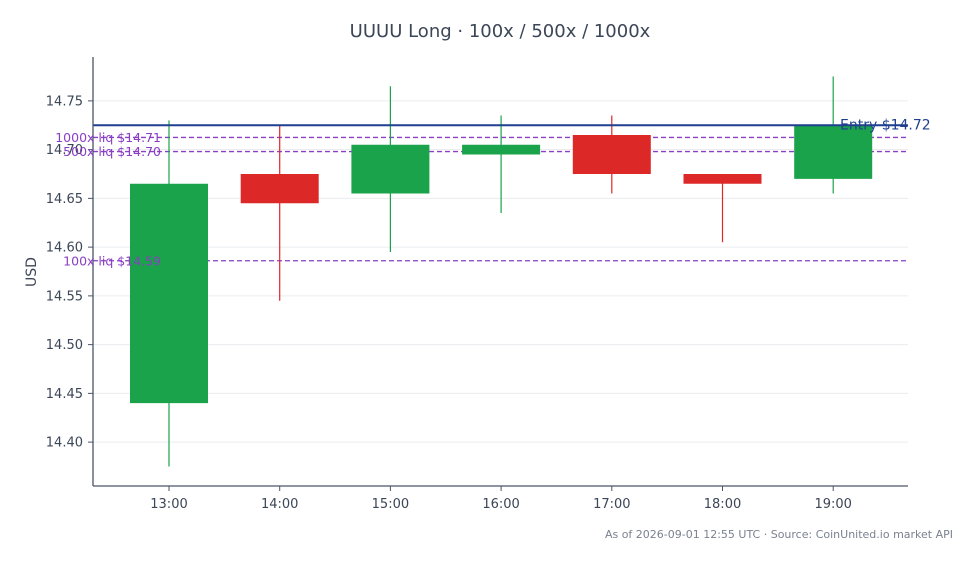 This screenshot has width=978, height=564. I want to click on x-tick-label: 19:00, so click(832, 504).